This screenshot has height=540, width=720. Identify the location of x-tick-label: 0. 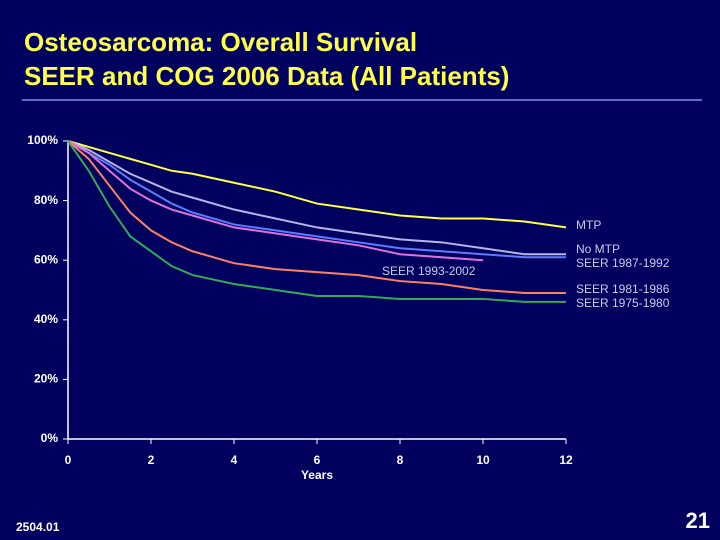
(68, 460).